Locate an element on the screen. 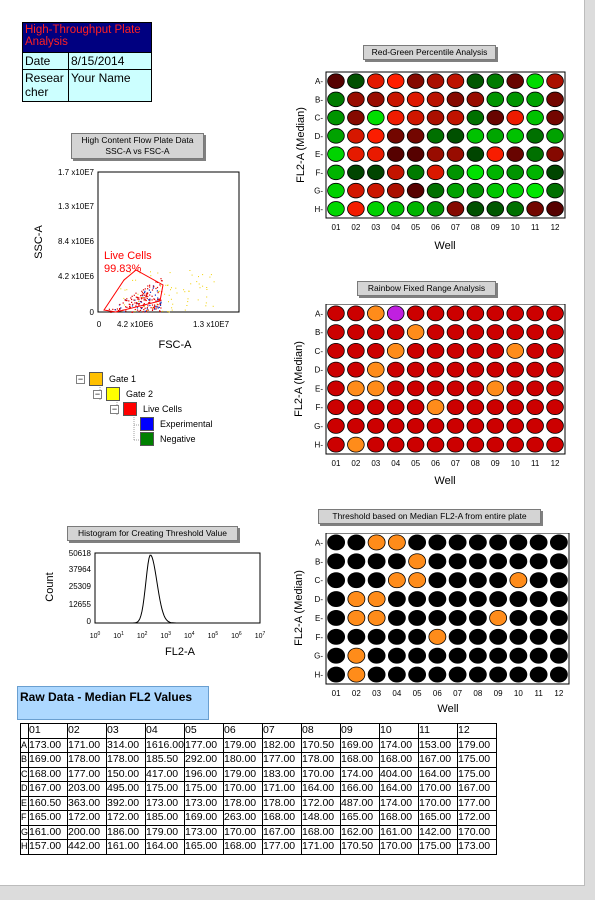  raw-value-cell: 153.00 is located at coordinates (438, 745).